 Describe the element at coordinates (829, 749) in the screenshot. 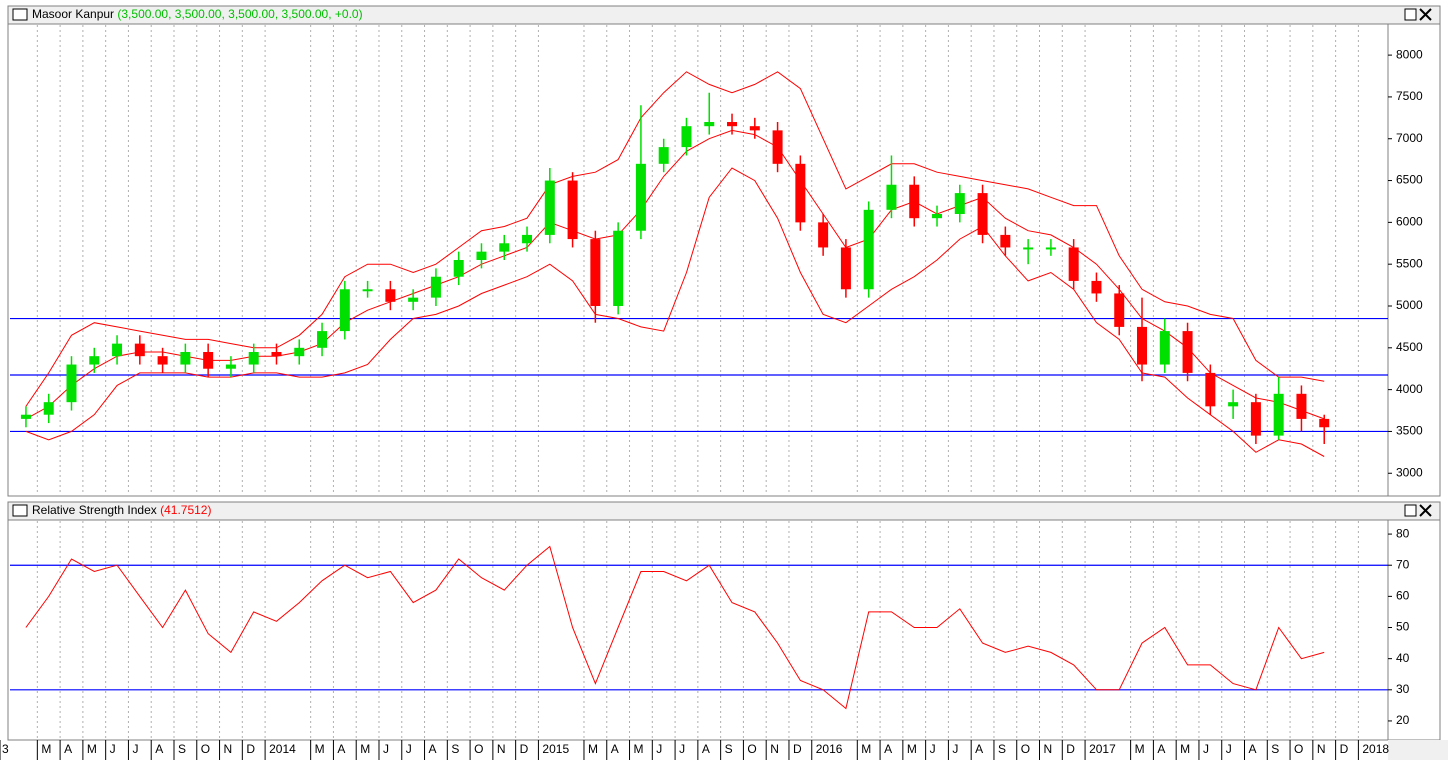

I see `x-tick-label: 2016` at that location.